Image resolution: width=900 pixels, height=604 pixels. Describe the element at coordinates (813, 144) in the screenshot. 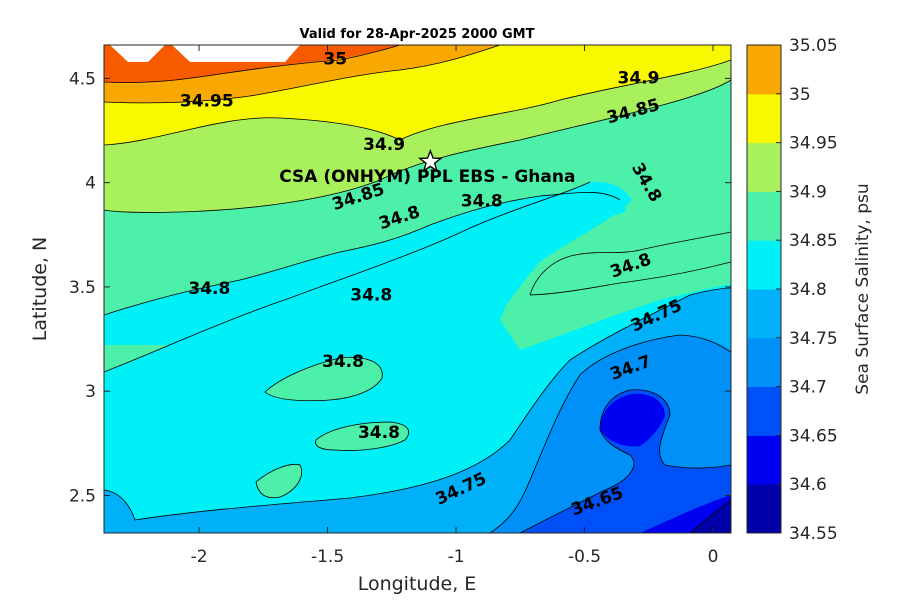

I see `colorbar-tick-label: 34.95` at that location.